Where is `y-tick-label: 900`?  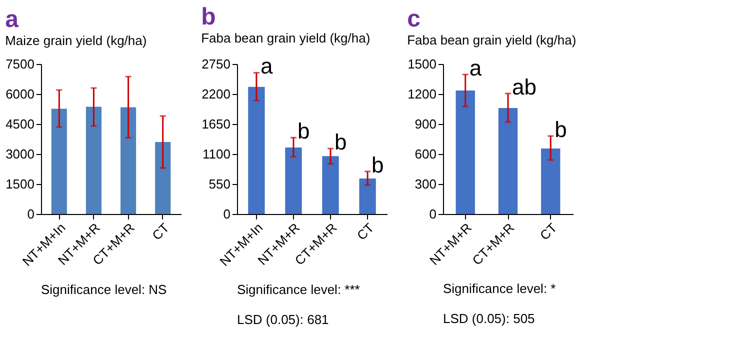 y-tick-label: 900 is located at coordinates (425, 124).